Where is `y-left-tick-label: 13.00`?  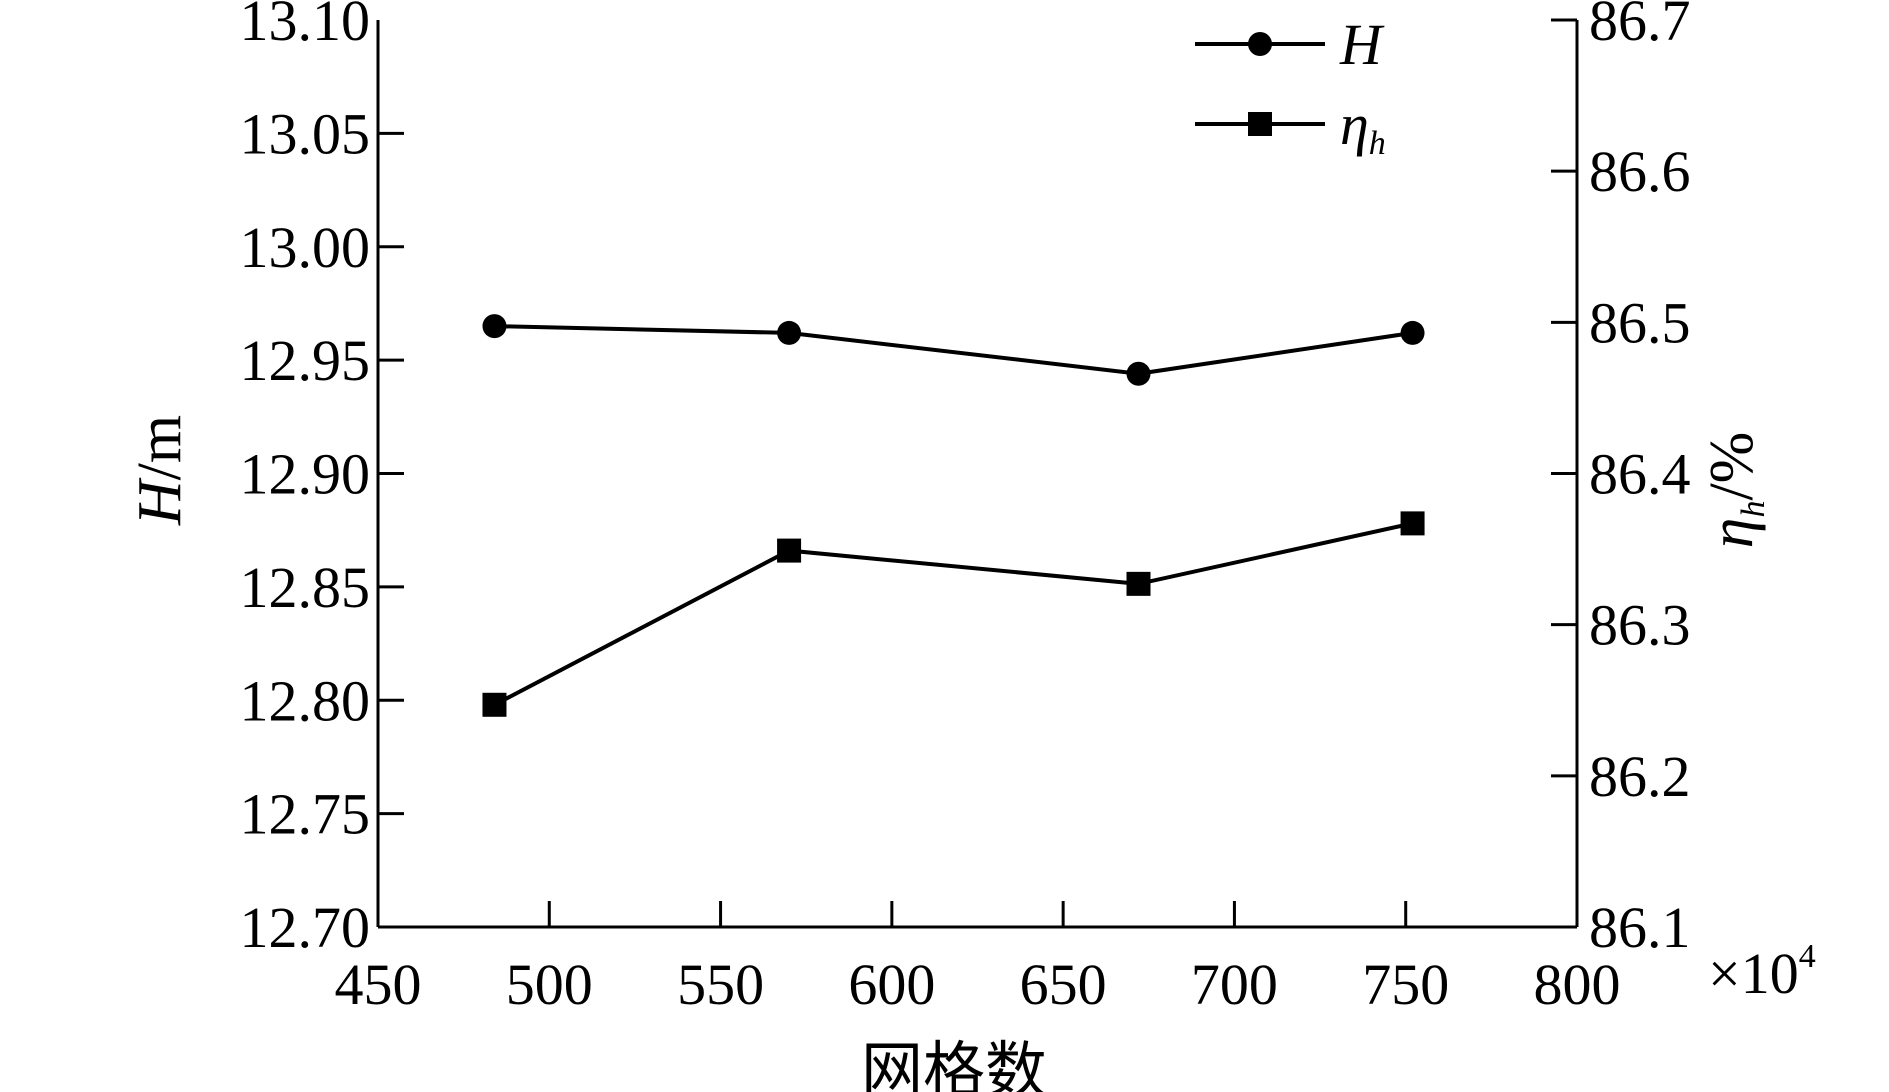
y-left-tick-label: 13.00 is located at coordinates (305, 247).